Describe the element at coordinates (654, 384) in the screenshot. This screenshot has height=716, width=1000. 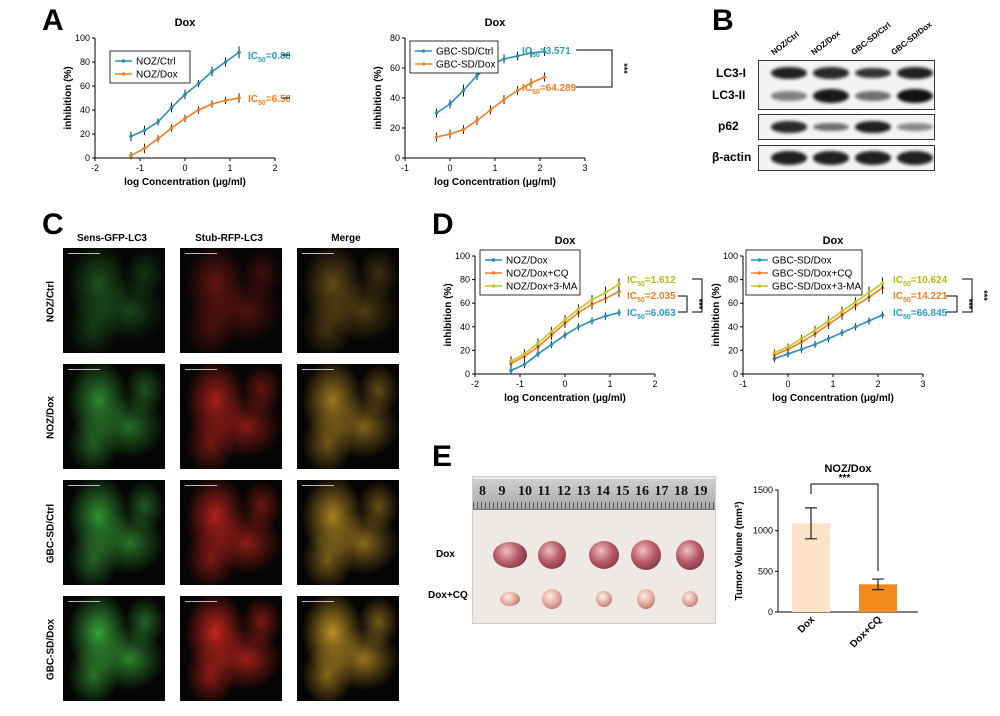
I see `chart-d1-xtick-label-4: 2` at that location.